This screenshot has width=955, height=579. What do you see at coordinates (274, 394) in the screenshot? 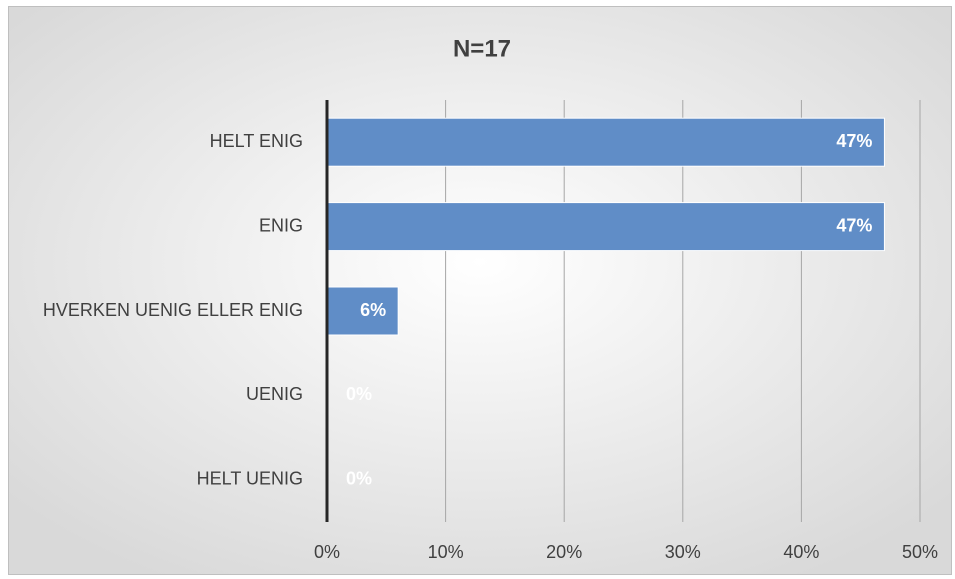
I see `y-tick-label: UENIG` at bounding box center [274, 394].